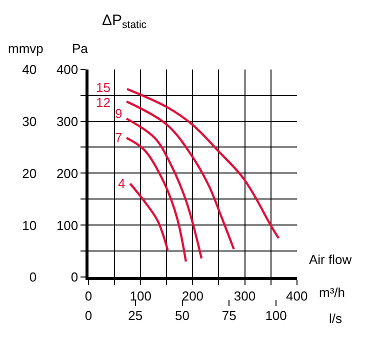 The image size is (377, 358). What do you see at coordinates (67, 69) in the screenshot?
I see `y-tick-label: 400` at bounding box center [67, 69].